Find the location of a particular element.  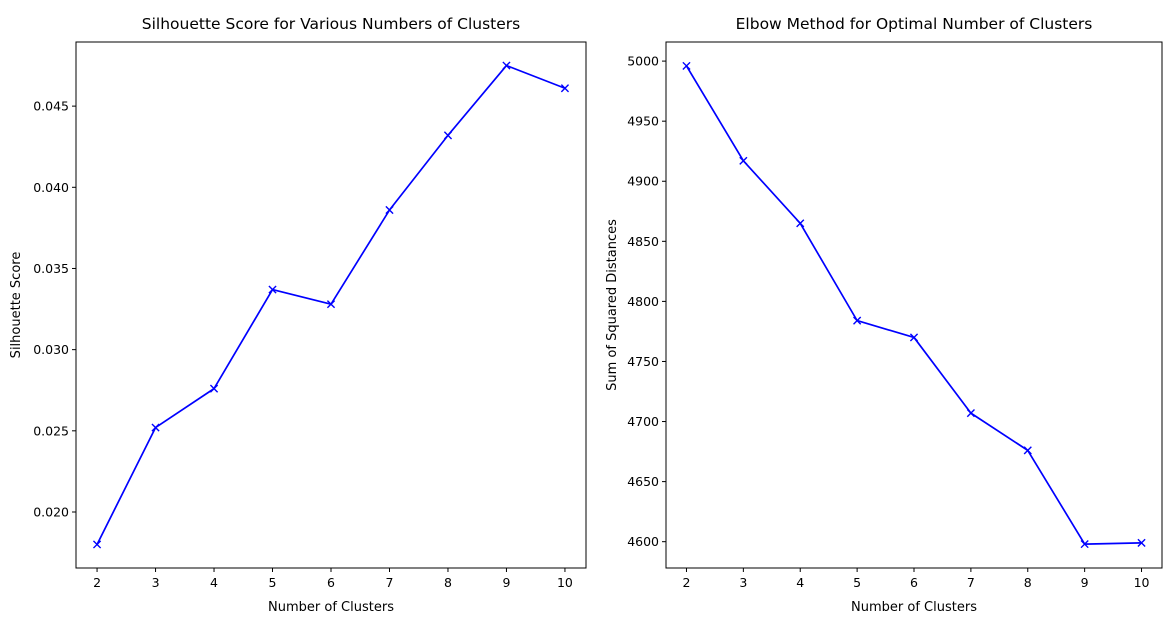

y-tick-label: 4850 is located at coordinates (643, 241).